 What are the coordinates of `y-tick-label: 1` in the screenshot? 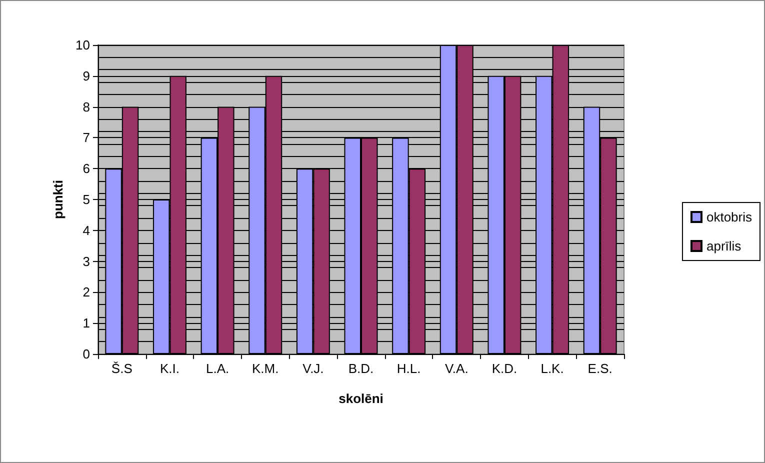 It's located at (86, 323).